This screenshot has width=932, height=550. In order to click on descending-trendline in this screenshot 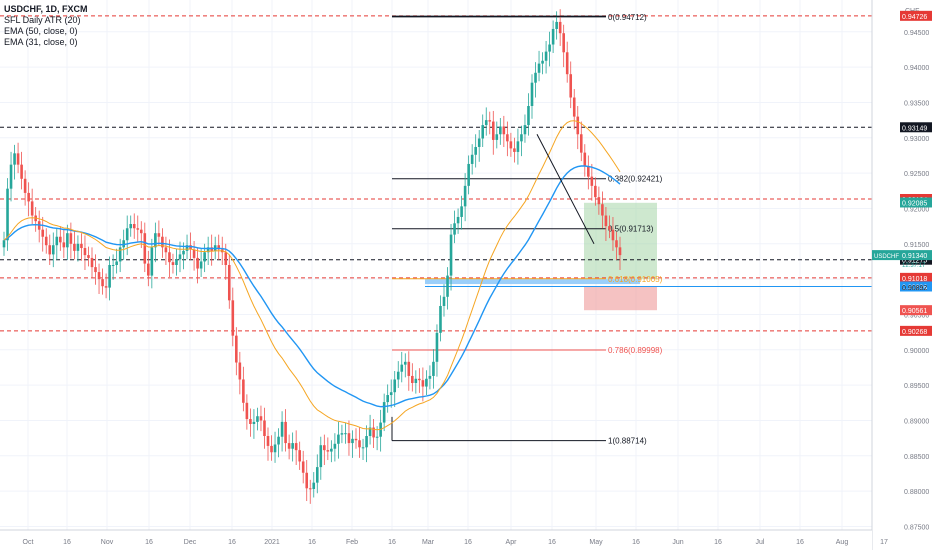, I will do `click(565, 189)`.